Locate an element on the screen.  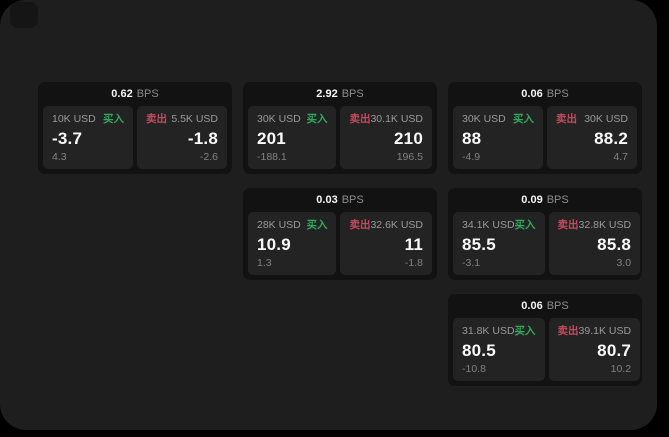
sell-size: 32.8K USD is located at coordinates (605, 225).